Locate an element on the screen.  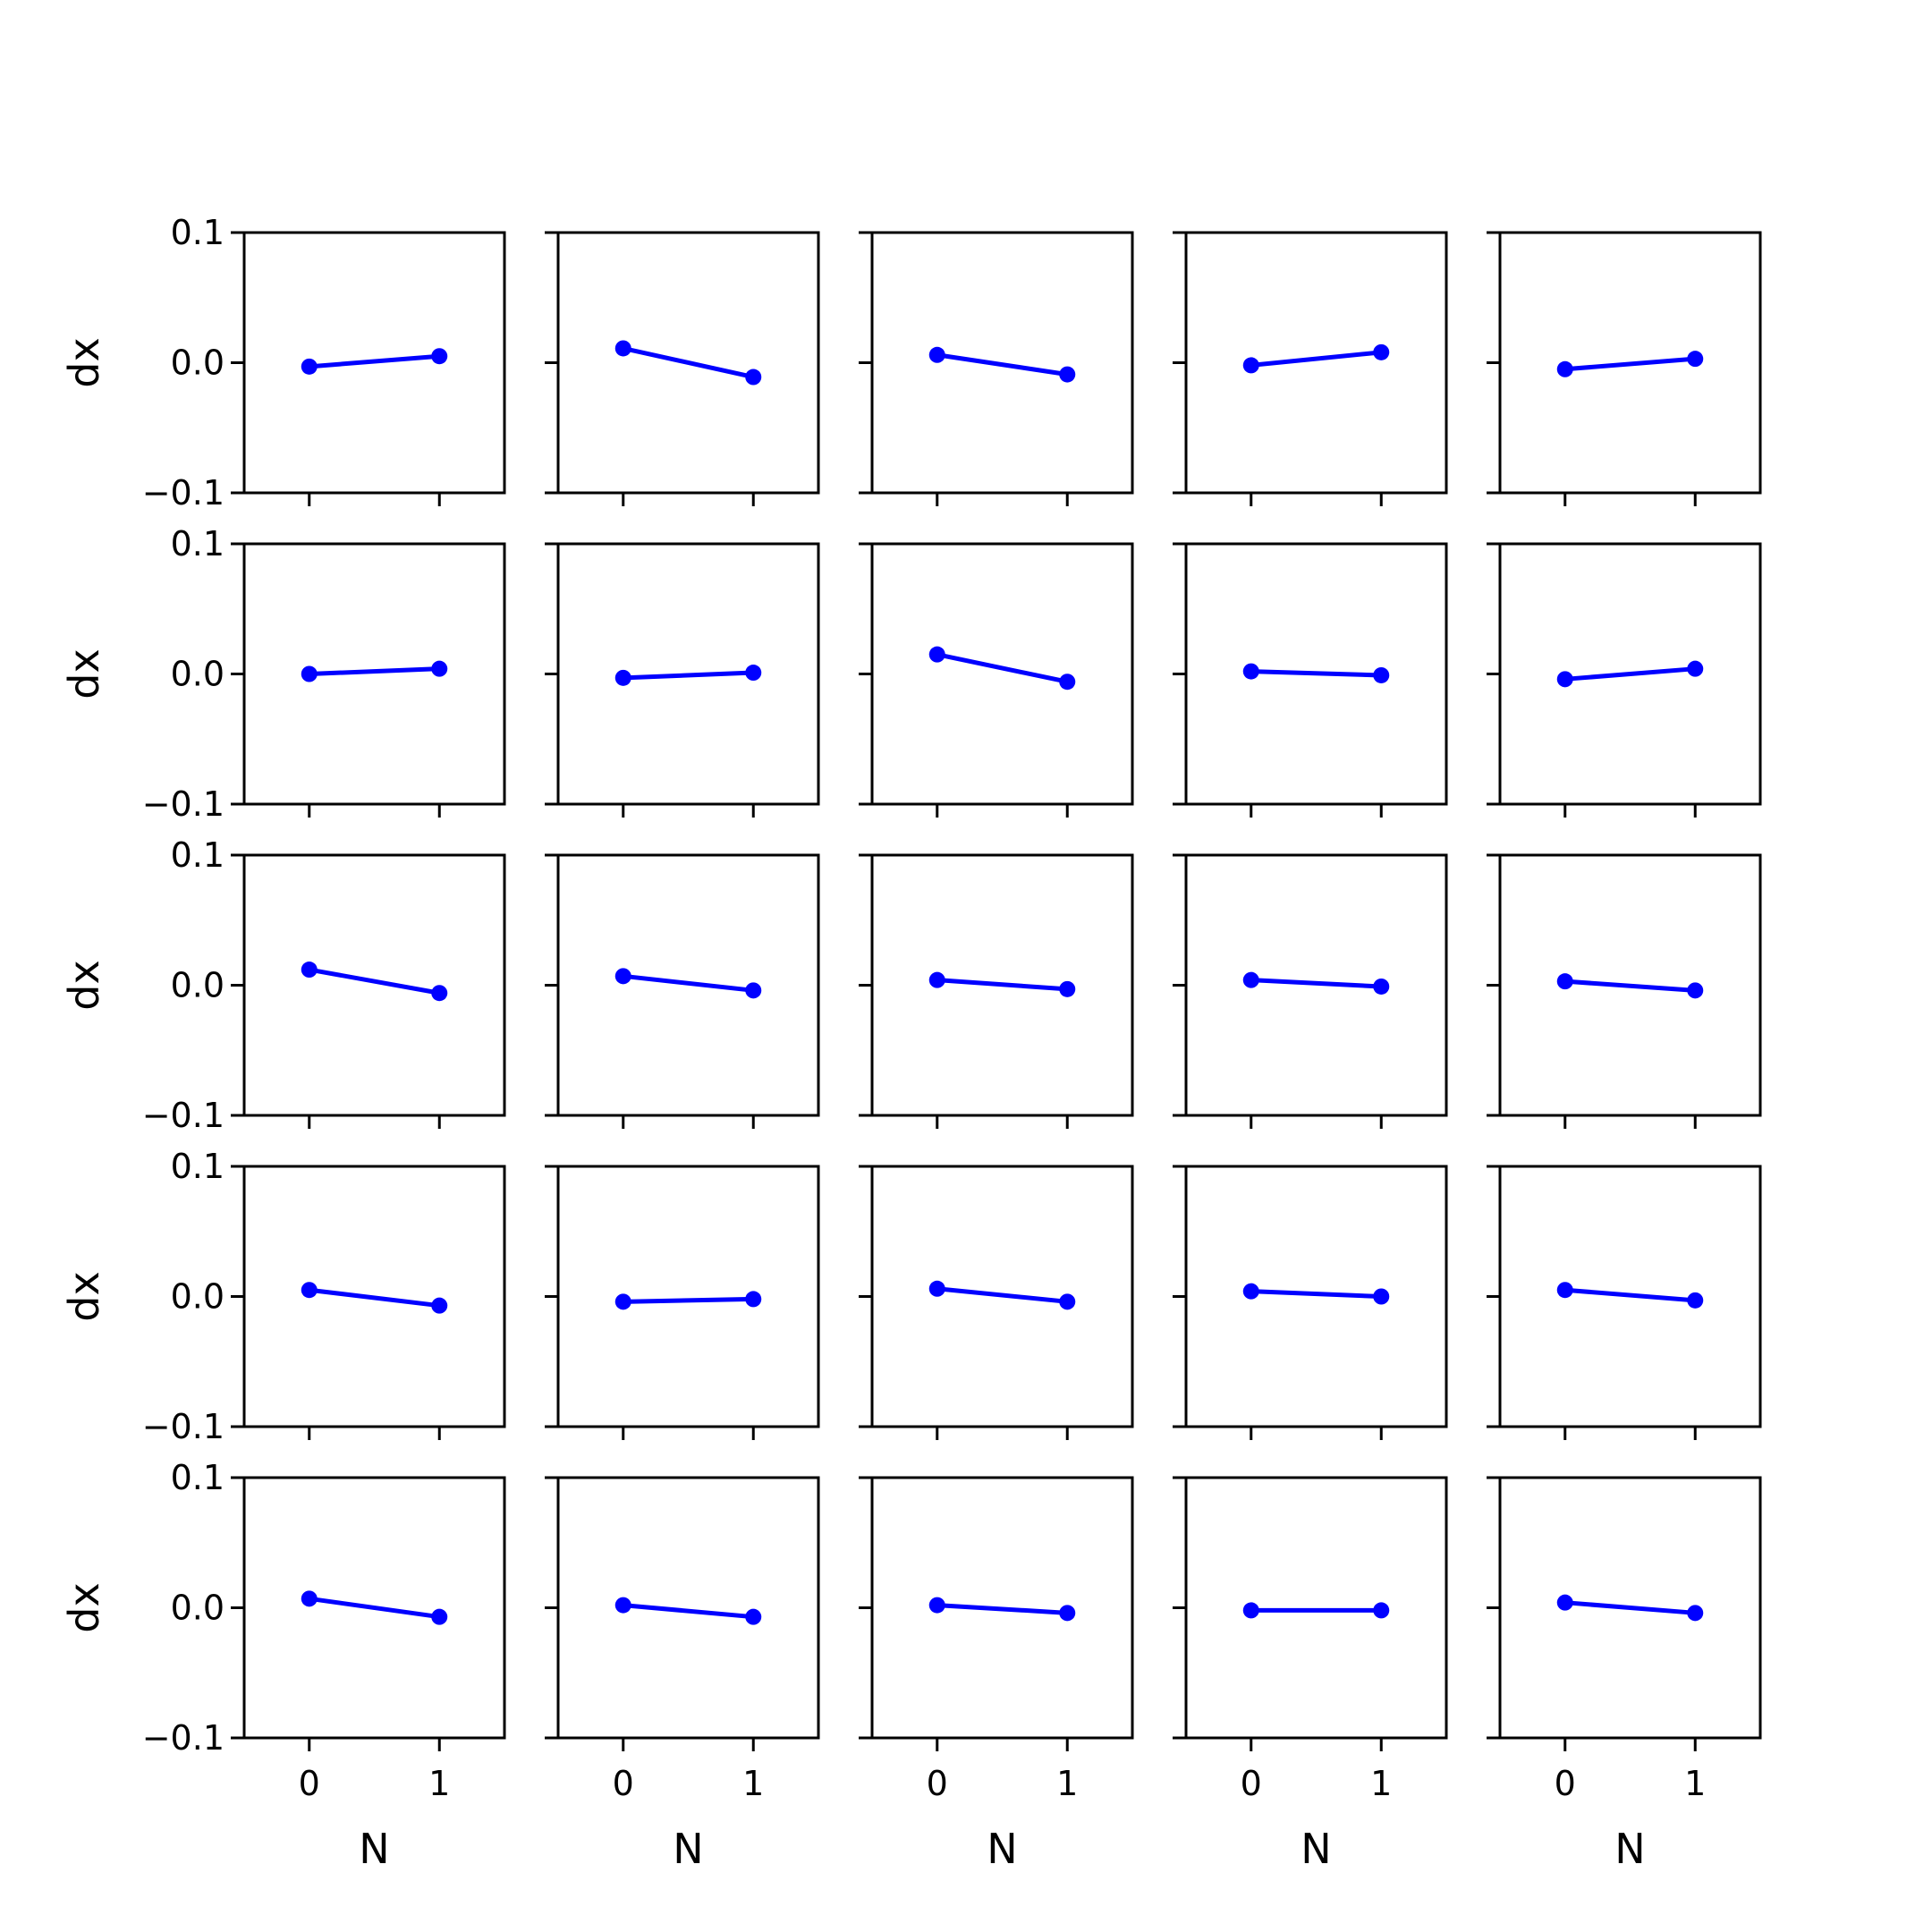
subplot-r4-c4 is located at coordinates (1310, 1302).